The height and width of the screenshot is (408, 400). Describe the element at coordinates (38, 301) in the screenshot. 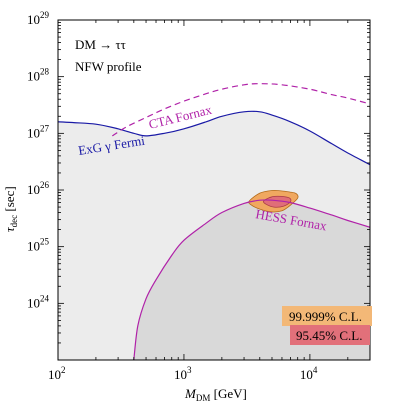

I see `y-tick-label: 1024` at that location.